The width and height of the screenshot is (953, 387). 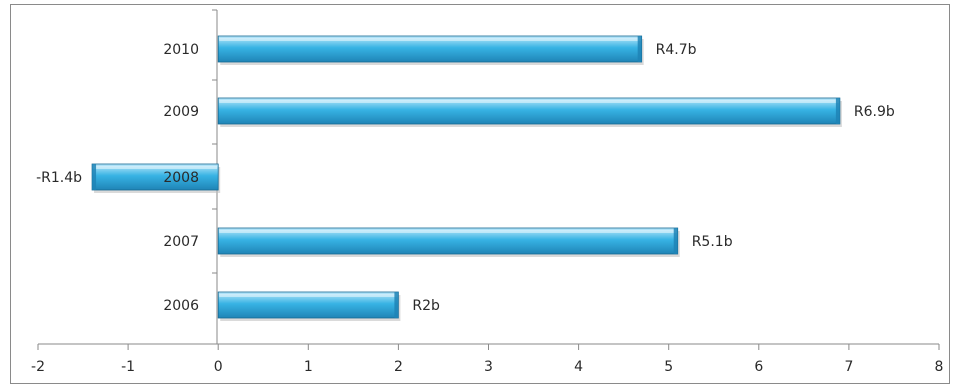 I want to click on x-tick-label: 7, so click(x=848, y=367).